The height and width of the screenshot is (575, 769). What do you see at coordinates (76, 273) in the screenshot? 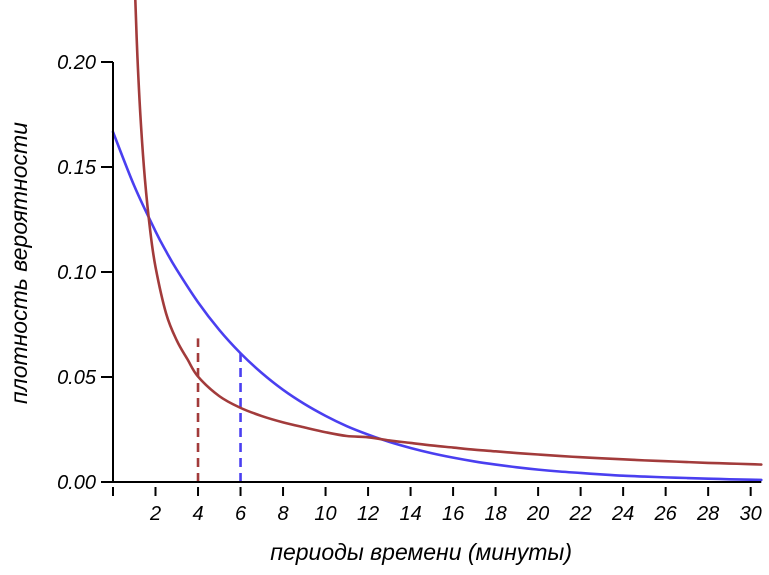
I see `y-tick-label: 0.10` at bounding box center [76, 273].